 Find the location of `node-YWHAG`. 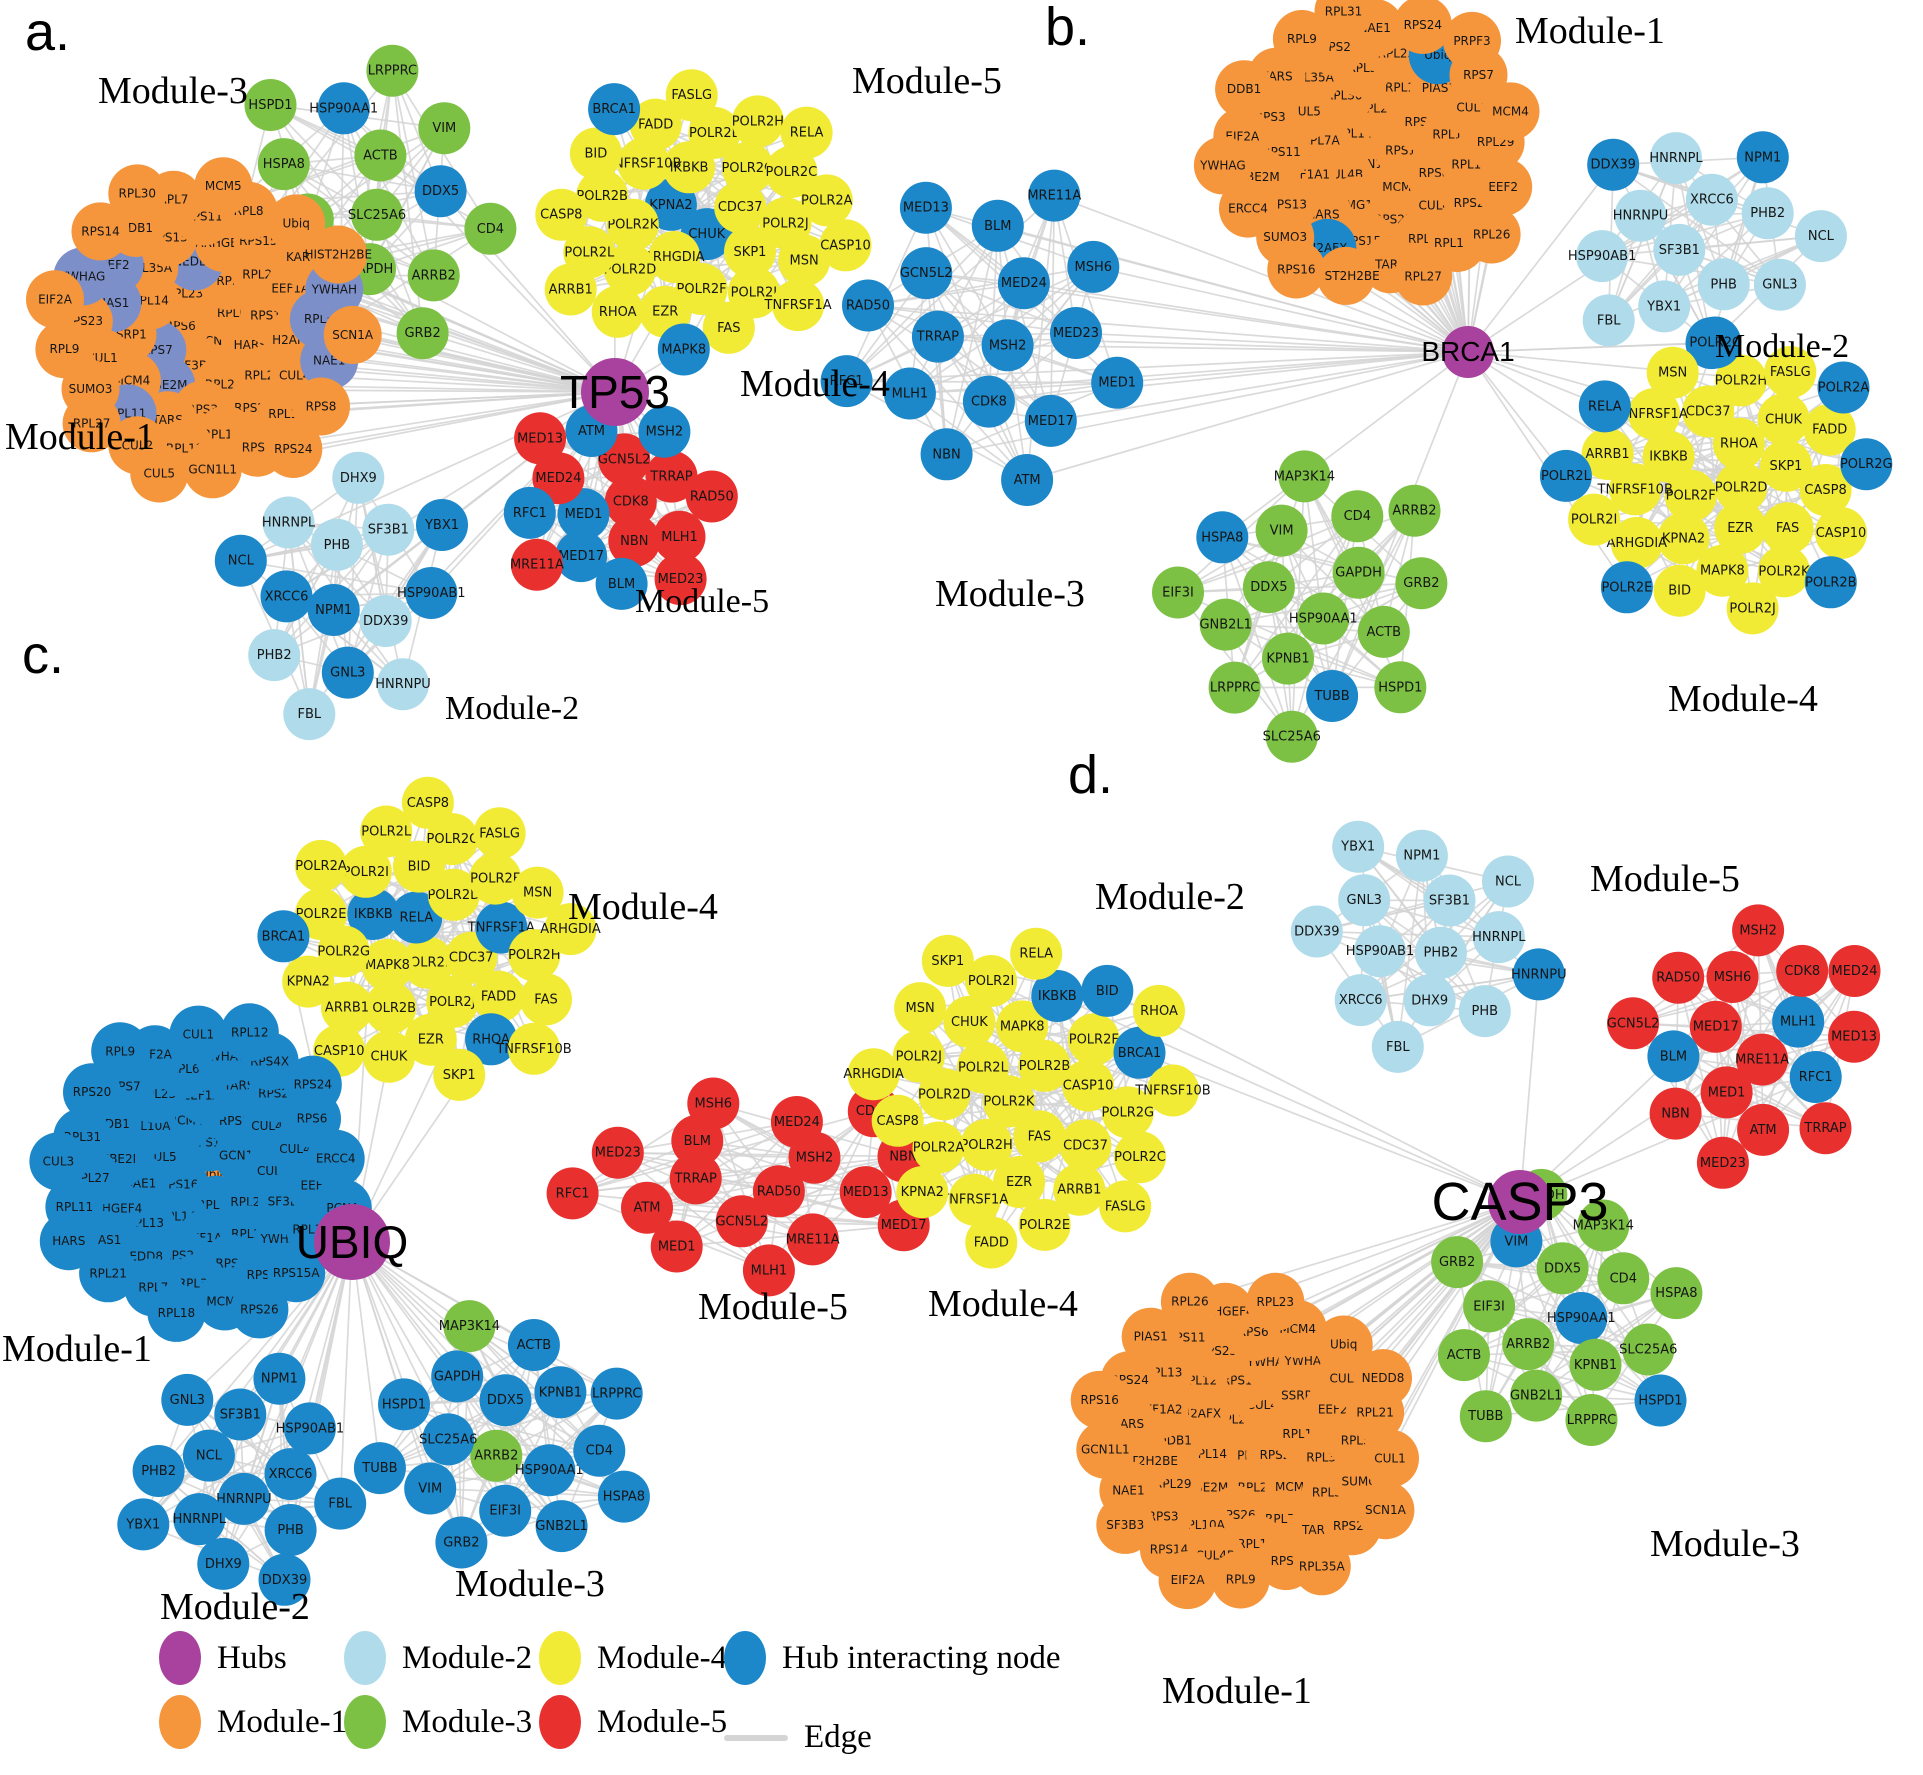

node-YWHAG is located at coordinates (1222, 165).